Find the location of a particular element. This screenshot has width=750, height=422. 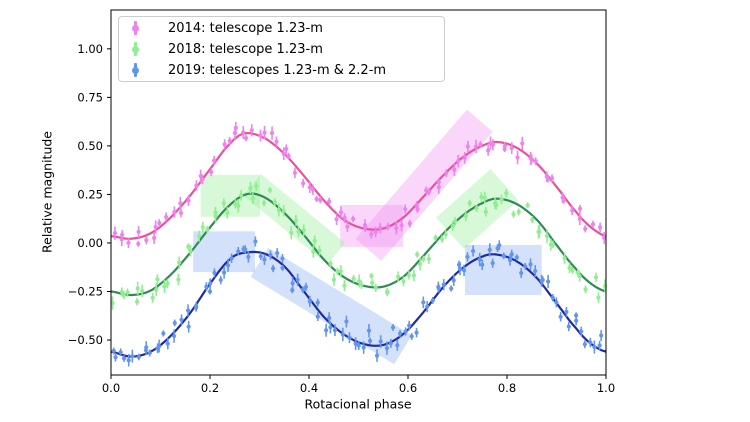

x-tick-label: 0.0 is located at coordinates (111, 388).